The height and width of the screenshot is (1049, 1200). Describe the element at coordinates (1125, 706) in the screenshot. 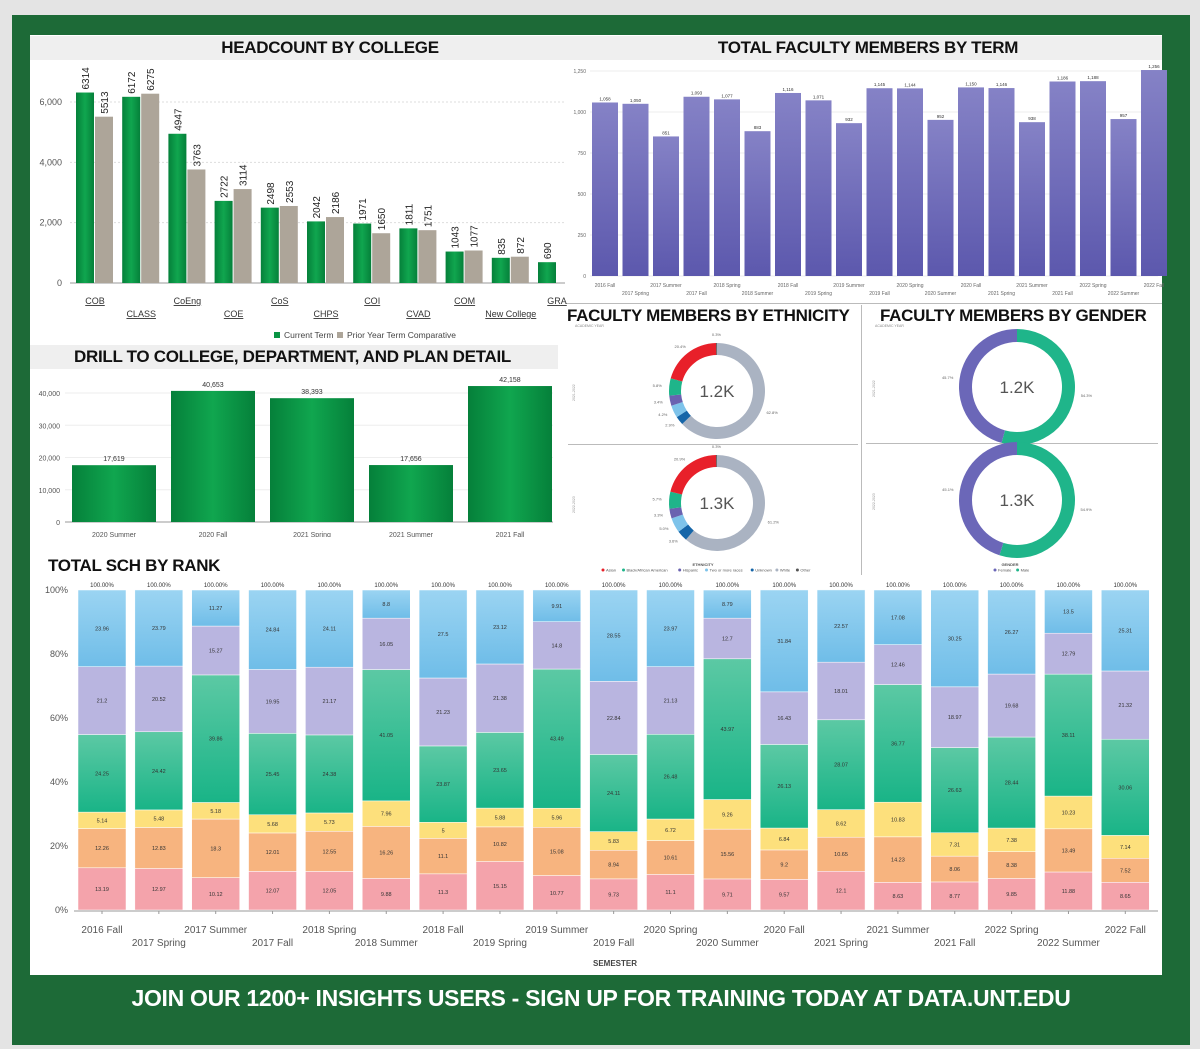

I see `segment-label: 21.32` at that location.